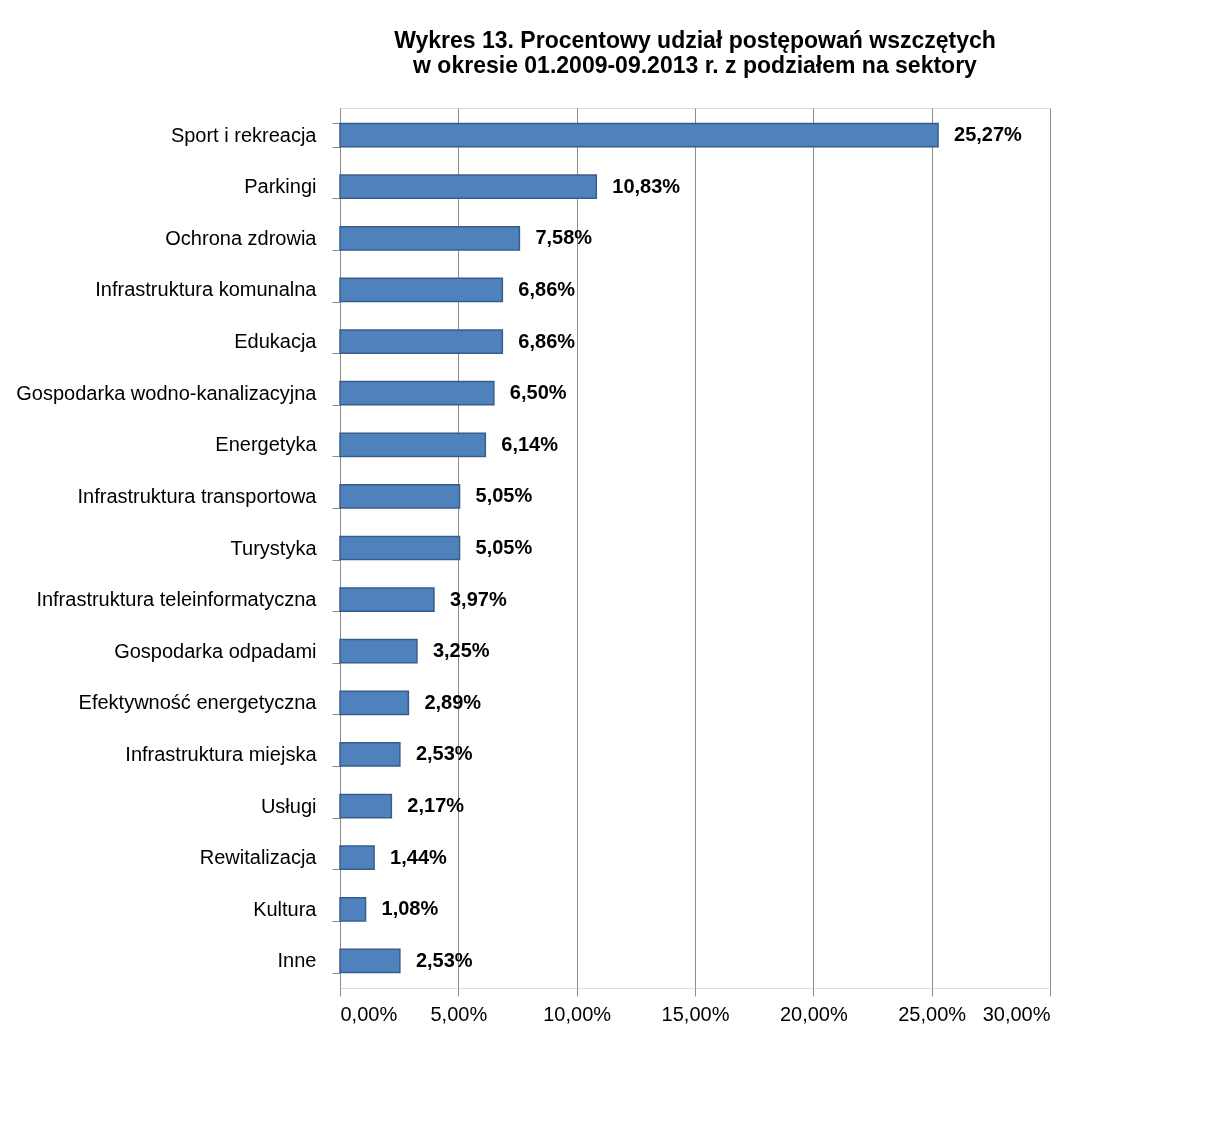  I want to click on chart-title: Wykres 13. Procentowy udział postępowań wszczętych w okresie 01.2009-09.2013 r. z podziałem na sektory, so click(695, 52).